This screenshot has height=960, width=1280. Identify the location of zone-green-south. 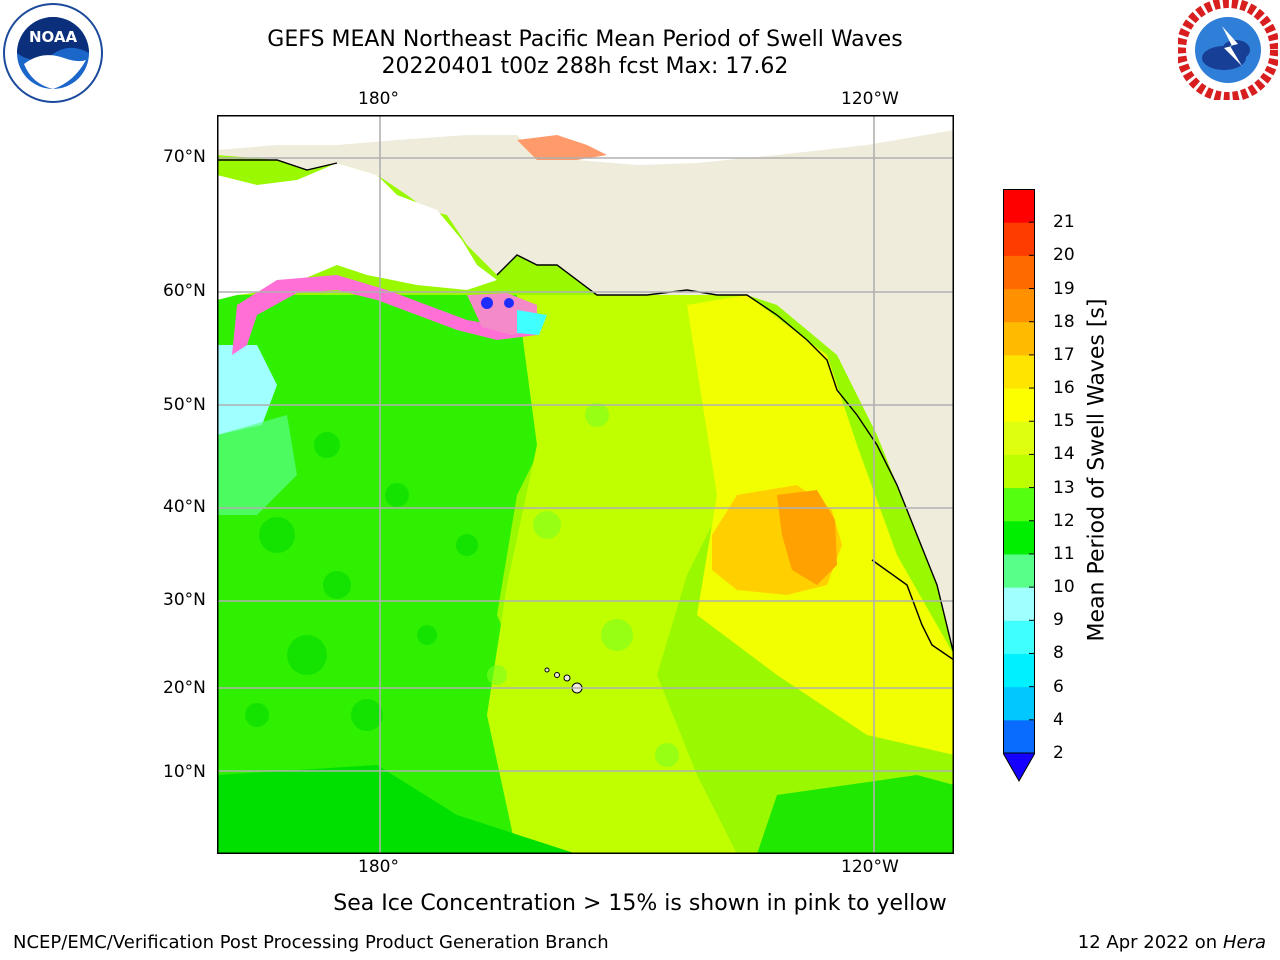
(397, 809).